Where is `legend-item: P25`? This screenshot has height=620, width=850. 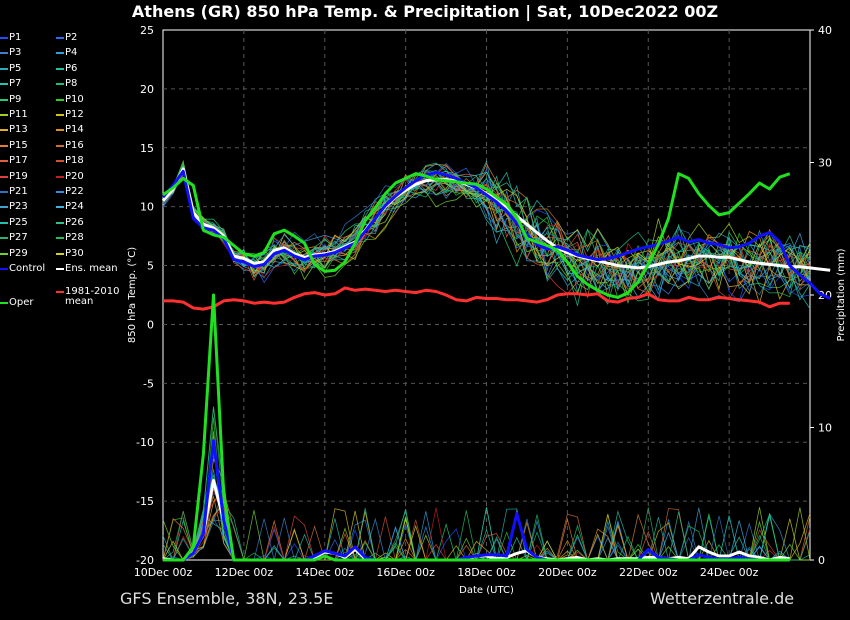
legend-item: P25 is located at coordinates (14, 223).